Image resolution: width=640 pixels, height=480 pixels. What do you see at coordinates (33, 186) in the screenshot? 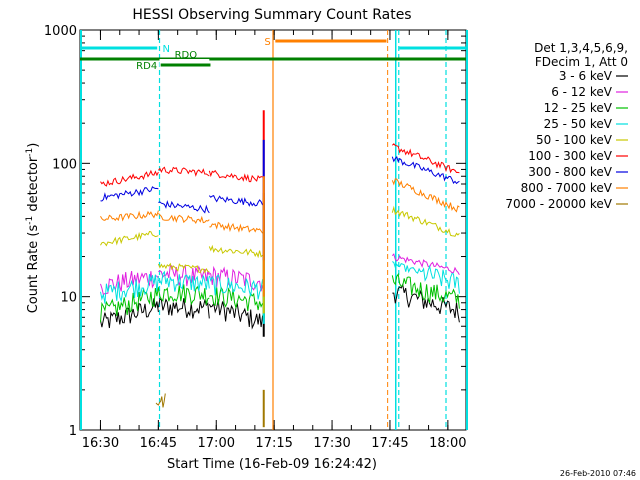
I see `y-axis-label-mid: detector` at bounding box center [33, 186].